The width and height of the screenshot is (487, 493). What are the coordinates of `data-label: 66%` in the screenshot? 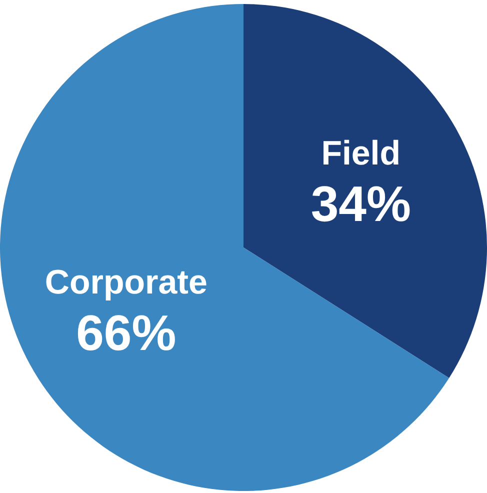 It's located at (126, 332).